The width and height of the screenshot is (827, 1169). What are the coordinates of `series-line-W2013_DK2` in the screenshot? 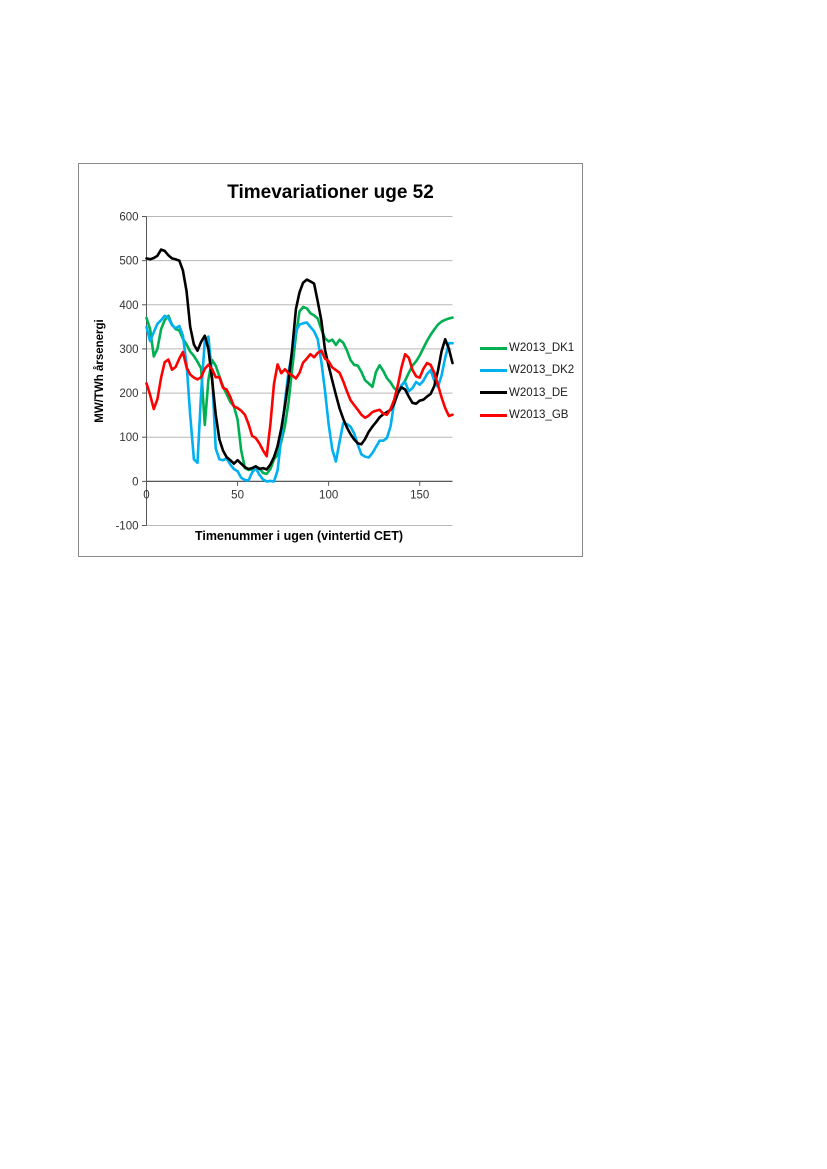 It's located at (299, 398).